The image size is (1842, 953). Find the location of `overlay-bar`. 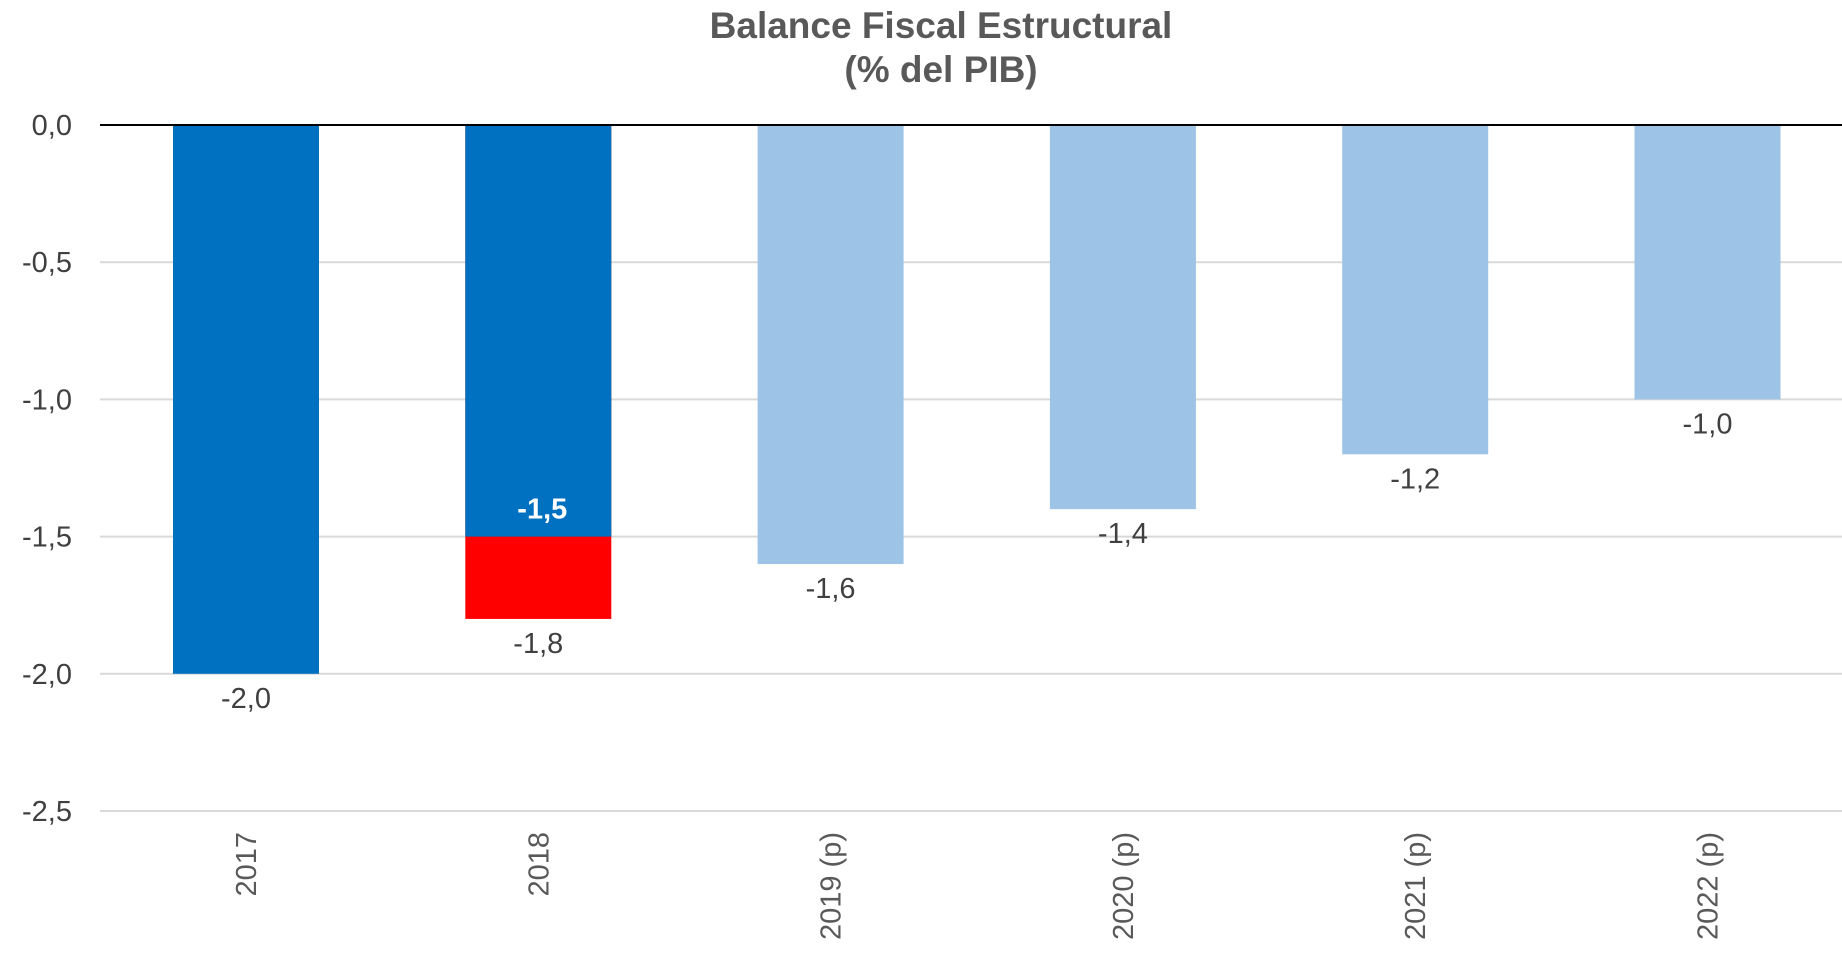

overlay-bar is located at coordinates (538, 331).